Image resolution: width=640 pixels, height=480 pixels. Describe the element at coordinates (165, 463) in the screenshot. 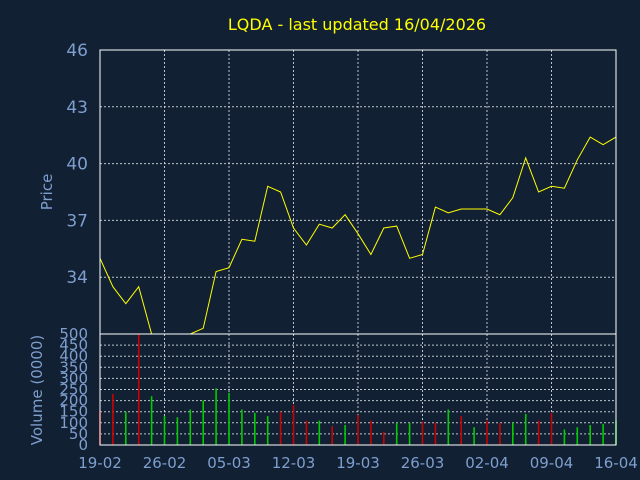

I see `x-tick-label: 26-02` at that location.